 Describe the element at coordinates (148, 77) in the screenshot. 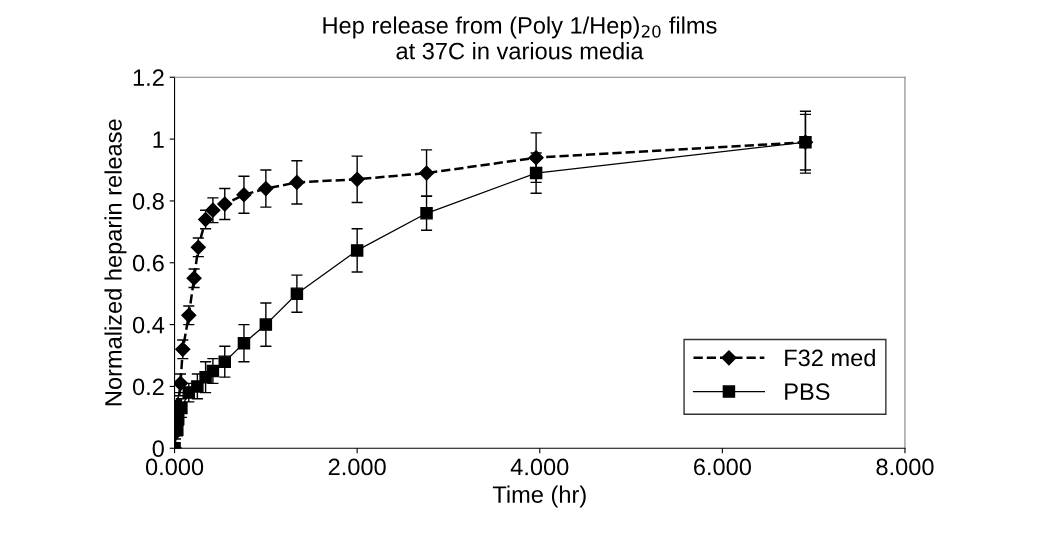

I see `y-tick-label: 1.2` at that location.